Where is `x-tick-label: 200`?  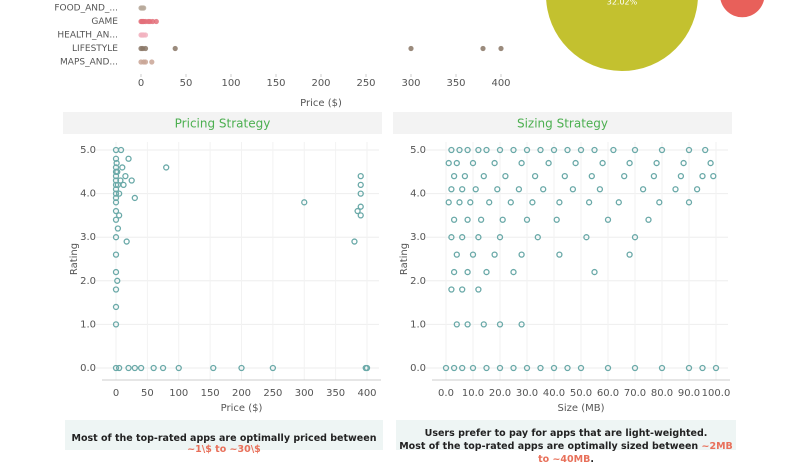 x-tick-label: 200 is located at coordinates (320, 83).